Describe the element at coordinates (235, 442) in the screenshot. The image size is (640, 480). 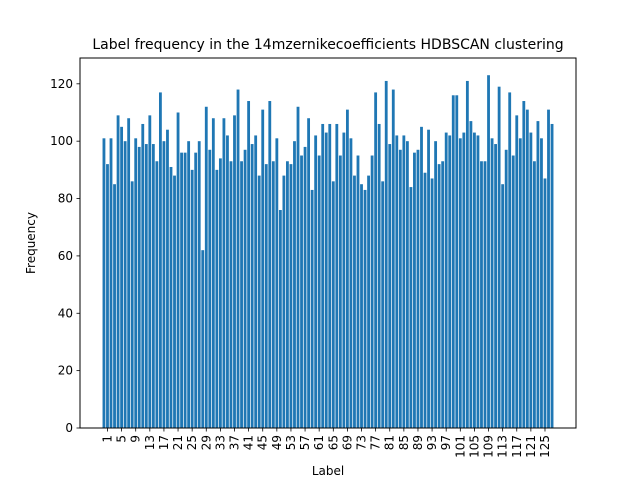
I see `x-tick-label: 37` at that location.